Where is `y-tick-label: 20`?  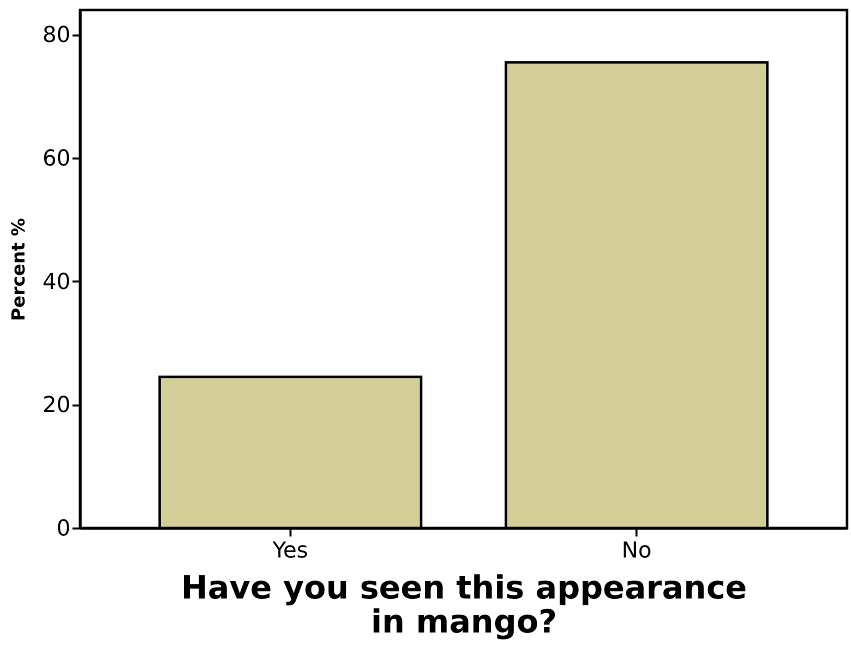
y-tick-label: 20 is located at coordinates (56, 405).